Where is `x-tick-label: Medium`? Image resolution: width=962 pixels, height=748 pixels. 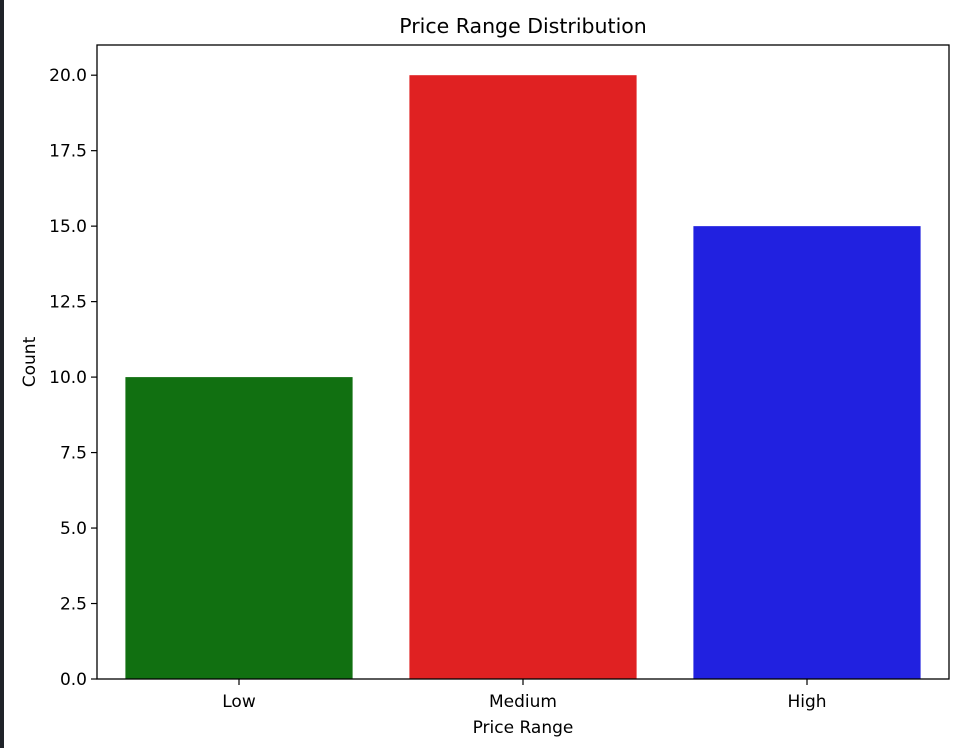
x-tick-label: Medium is located at coordinates (523, 702).